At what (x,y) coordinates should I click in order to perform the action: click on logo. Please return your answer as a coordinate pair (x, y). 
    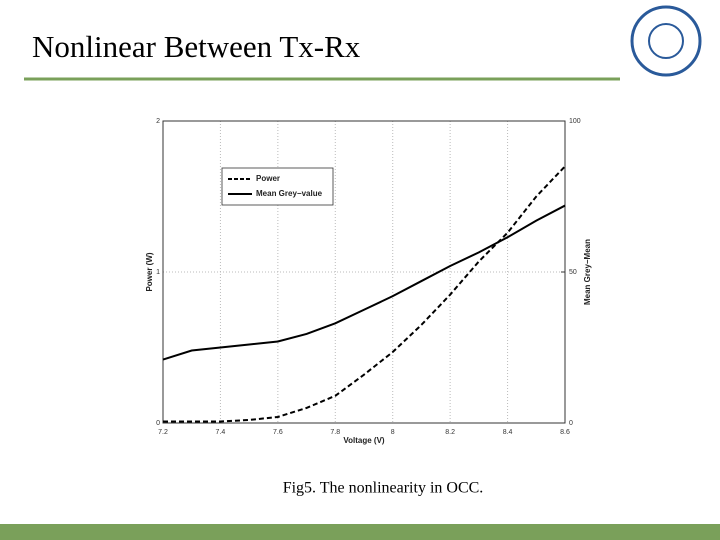
    Looking at the image, I should click on (666, 41).